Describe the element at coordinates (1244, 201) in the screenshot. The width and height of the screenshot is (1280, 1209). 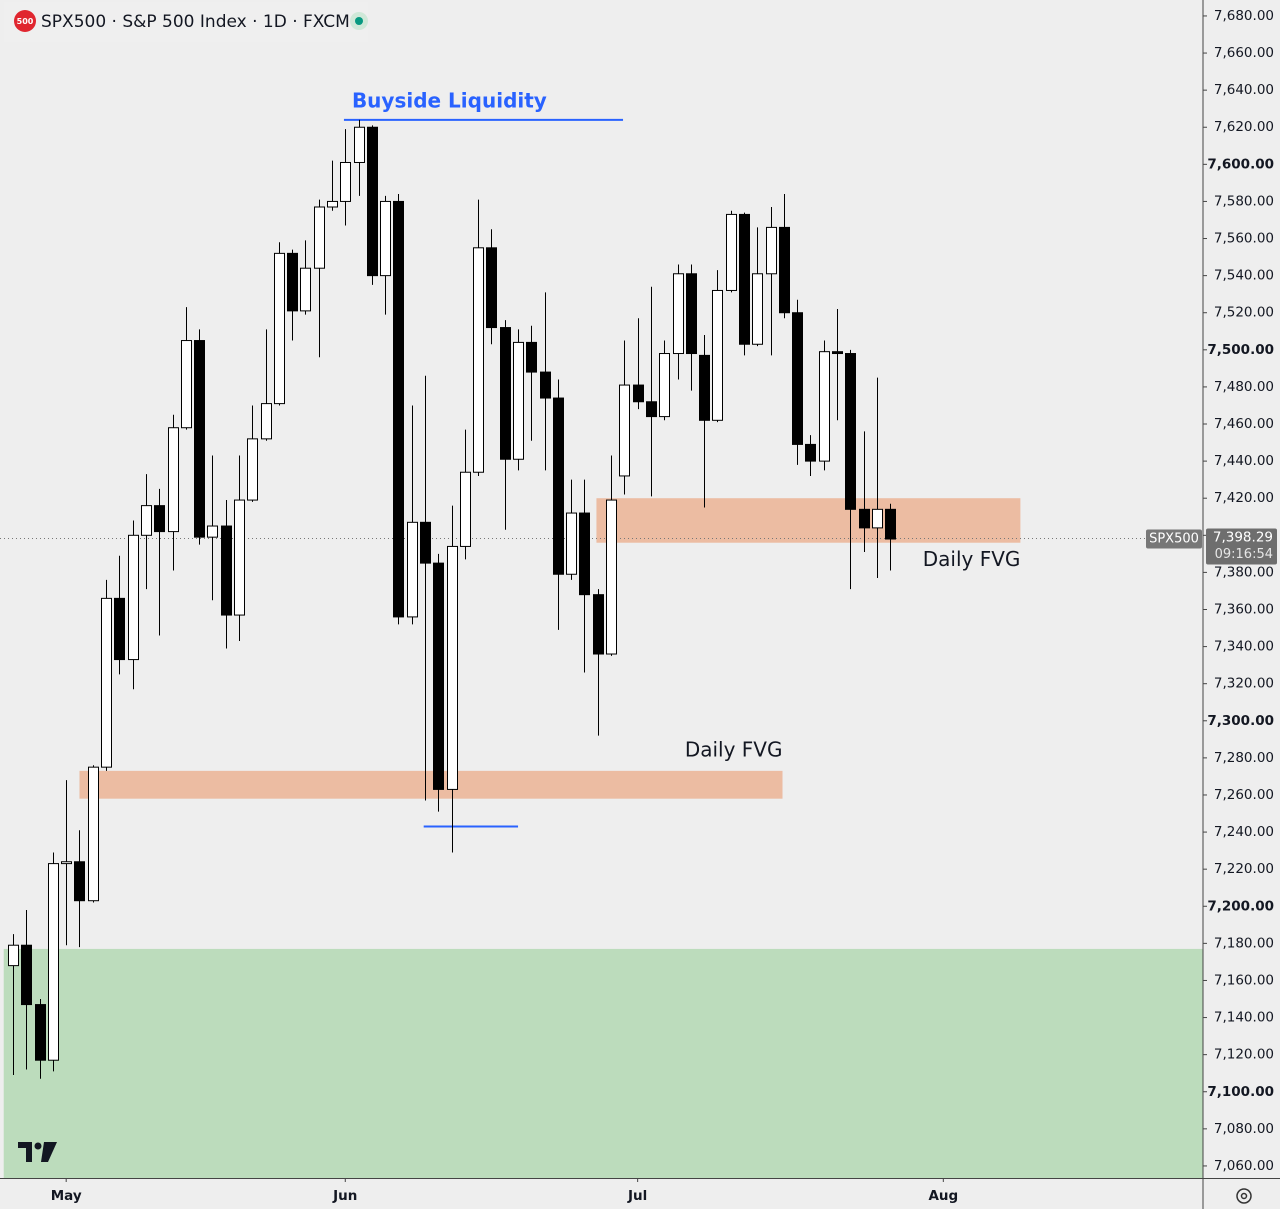
I see `y-tick-label: 7,580.00` at that location.